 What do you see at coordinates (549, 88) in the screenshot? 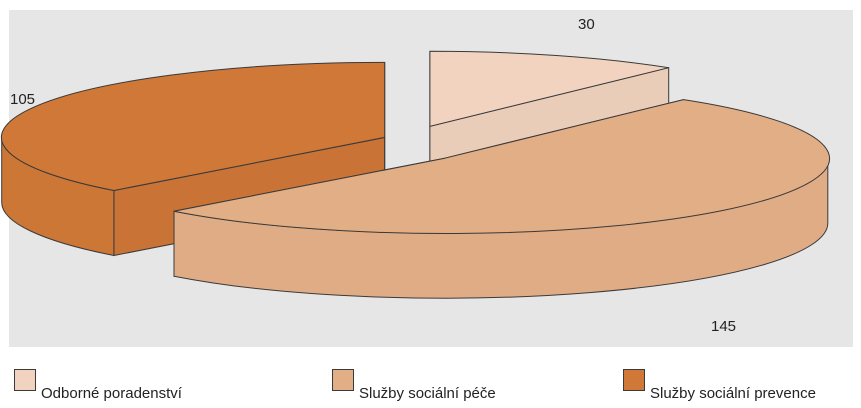
I see `pie-slice-top-odborne-poradenstvi` at bounding box center [549, 88].